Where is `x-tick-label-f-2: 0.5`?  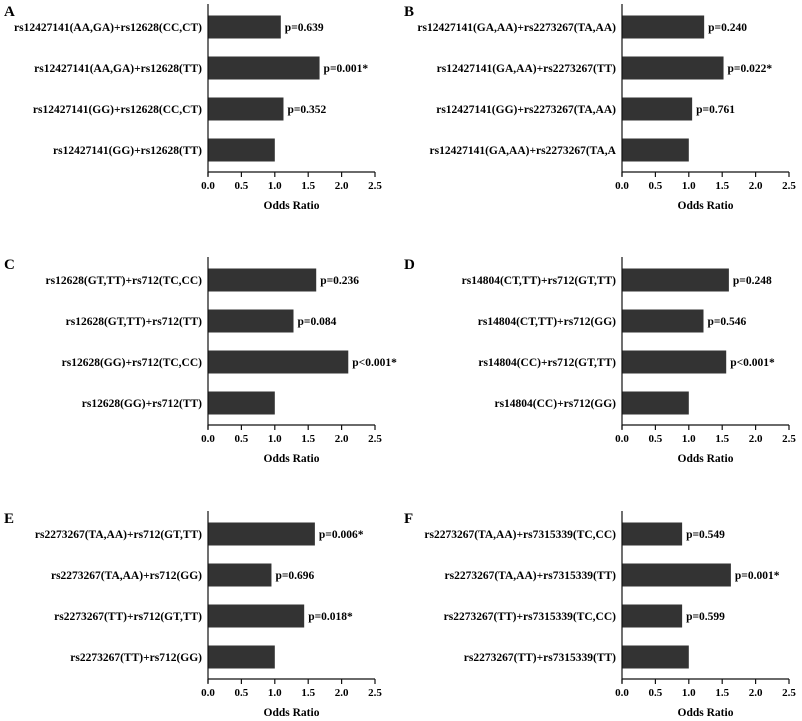 x-tick-label-f-2: 0.5 is located at coordinates (656, 693).